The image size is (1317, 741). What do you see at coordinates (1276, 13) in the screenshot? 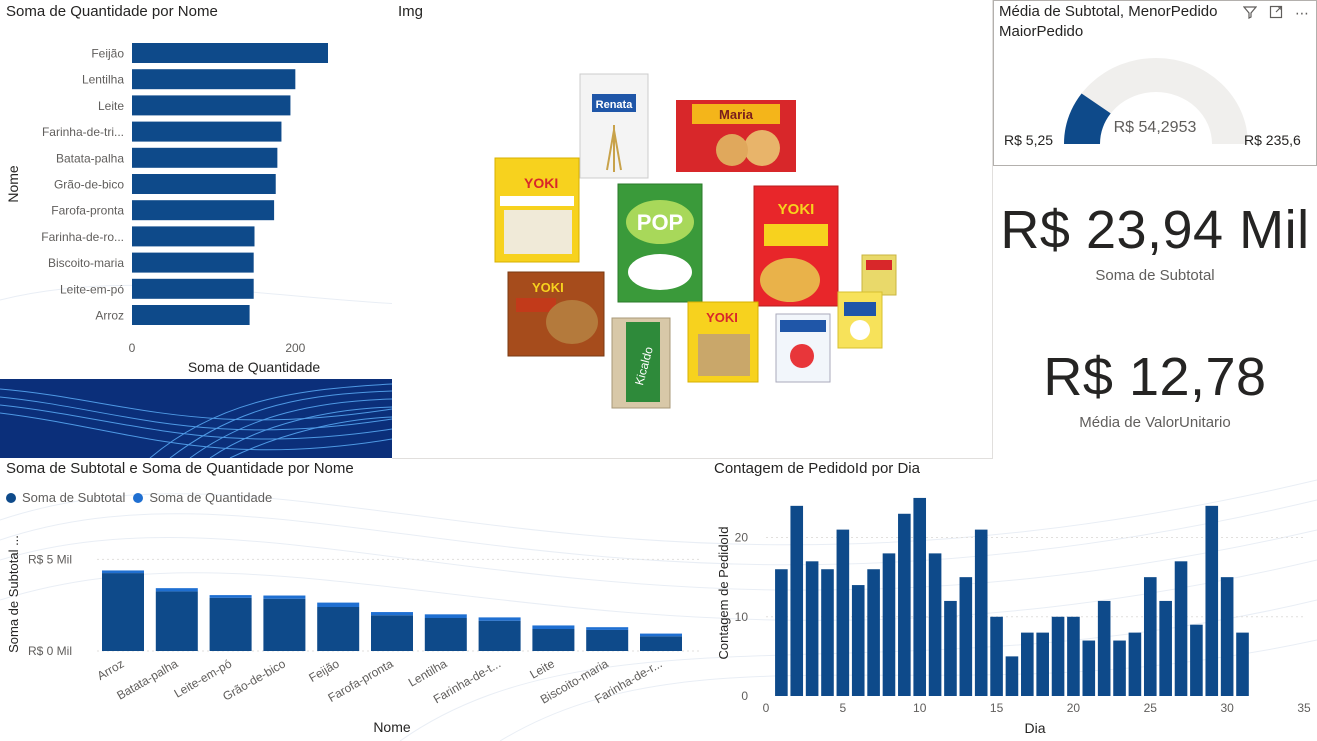
I see `expand-icon` at bounding box center [1276, 13].